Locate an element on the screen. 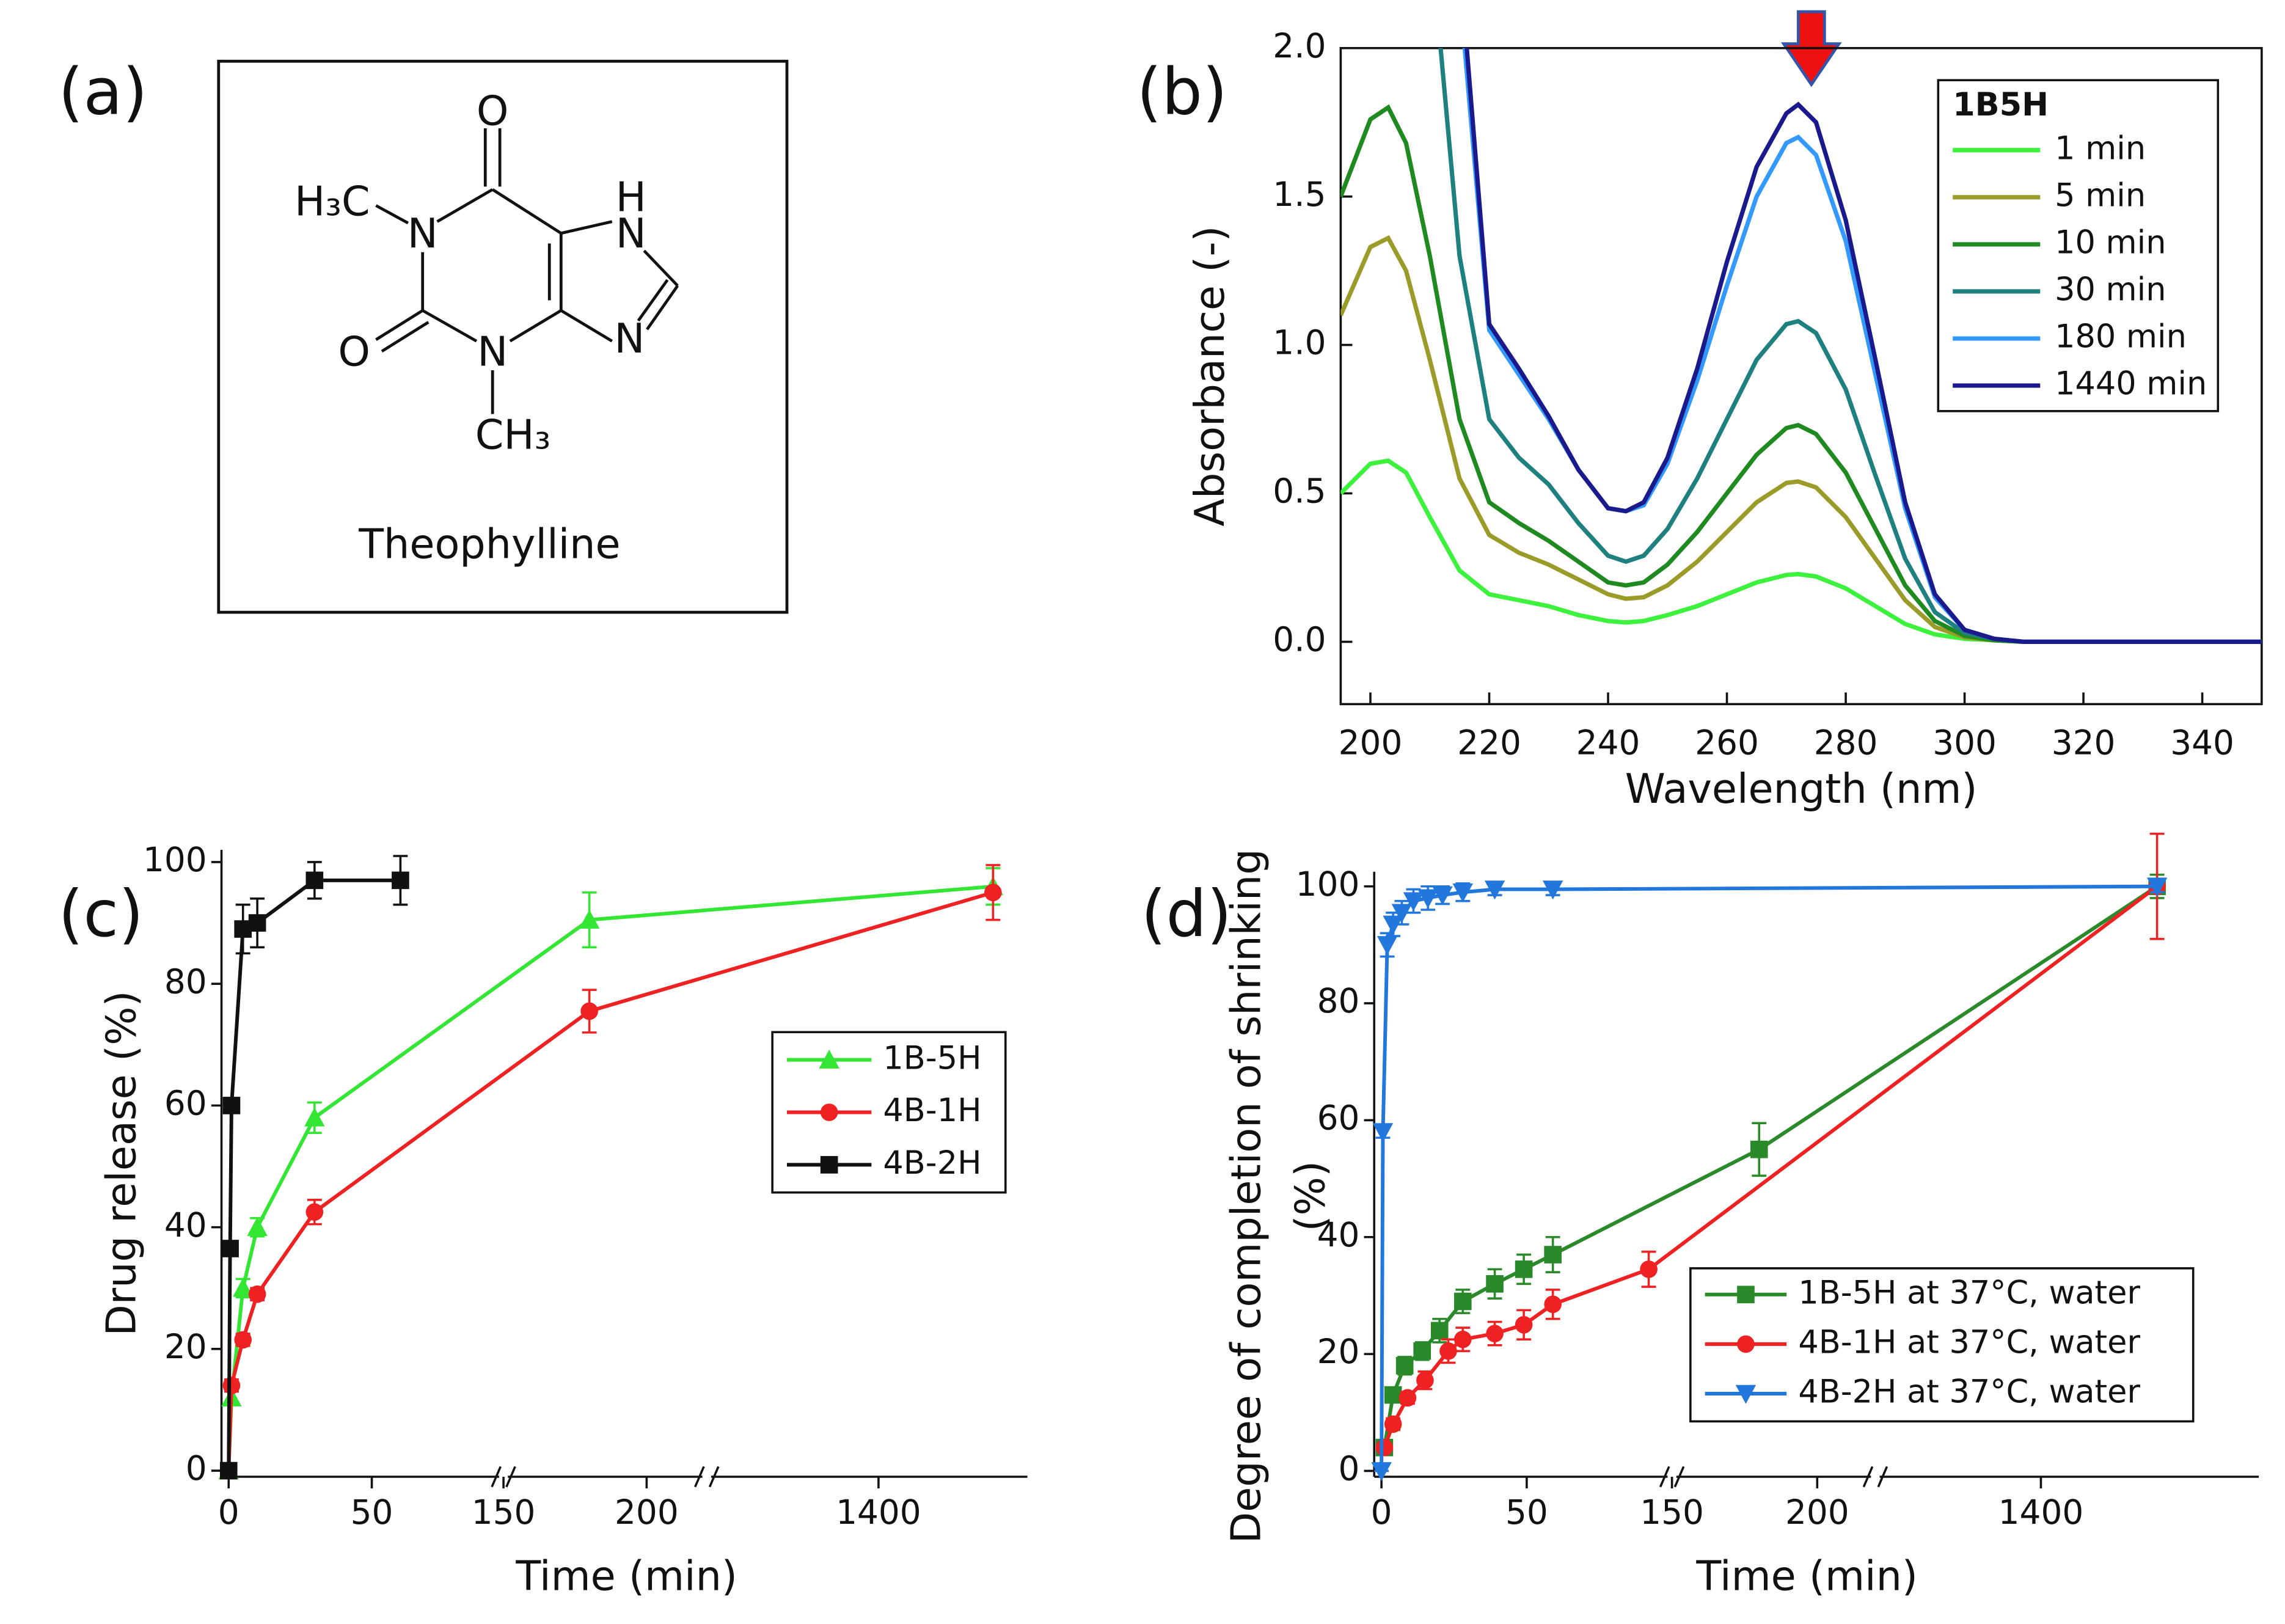 The width and height of the screenshot is (2285, 1624). x-axis-label: Wavelength (nm) is located at coordinates (1801, 789).